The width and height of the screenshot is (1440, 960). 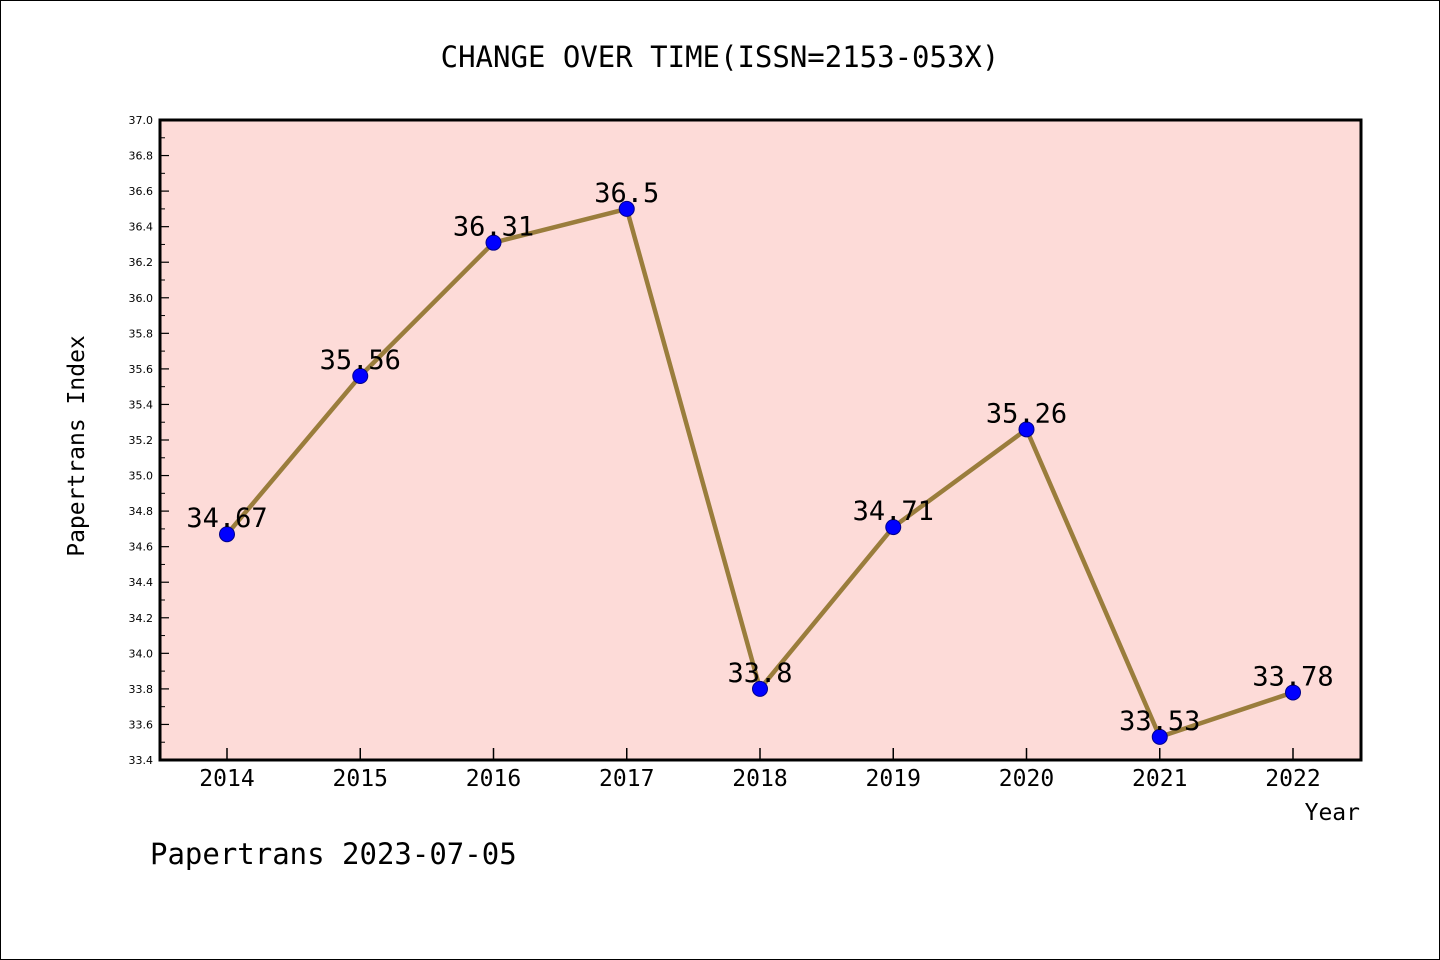 What do you see at coordinates (626, 193) in the screenshot?
I see `data-label: 36.5` at bounding box center [626, 193].